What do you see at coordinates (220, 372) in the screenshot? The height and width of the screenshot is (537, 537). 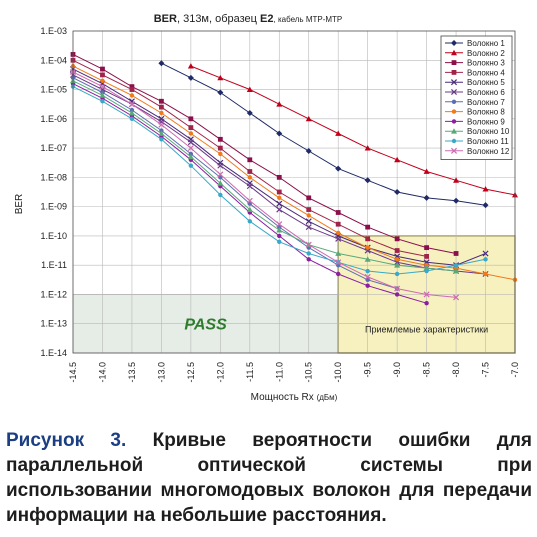 I see `x-tick-label: -12.0` at bounding box center [220, 372].